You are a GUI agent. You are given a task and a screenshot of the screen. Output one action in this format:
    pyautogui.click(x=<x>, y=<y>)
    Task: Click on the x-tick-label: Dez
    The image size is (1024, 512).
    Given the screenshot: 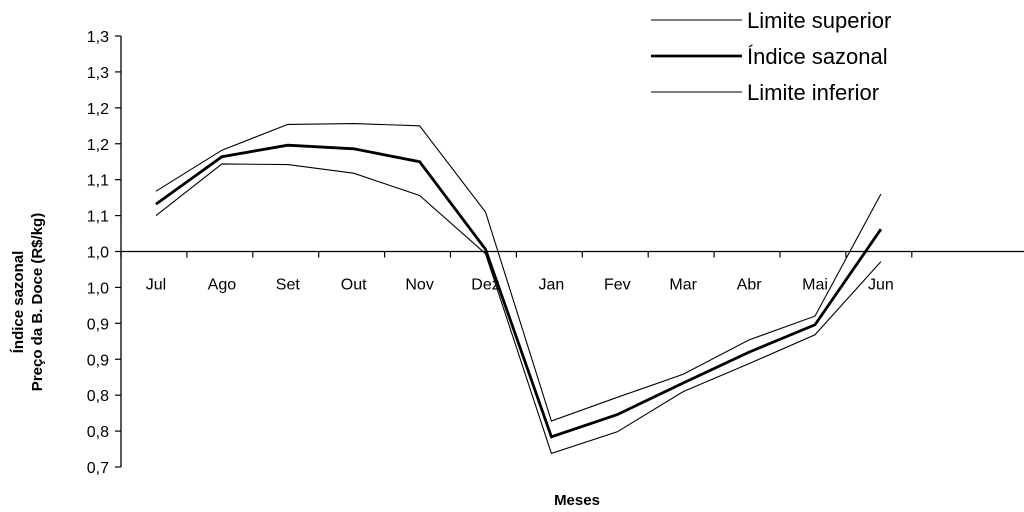 What is the action you would take?
    pyautogui.click(x=485, y=285)
    